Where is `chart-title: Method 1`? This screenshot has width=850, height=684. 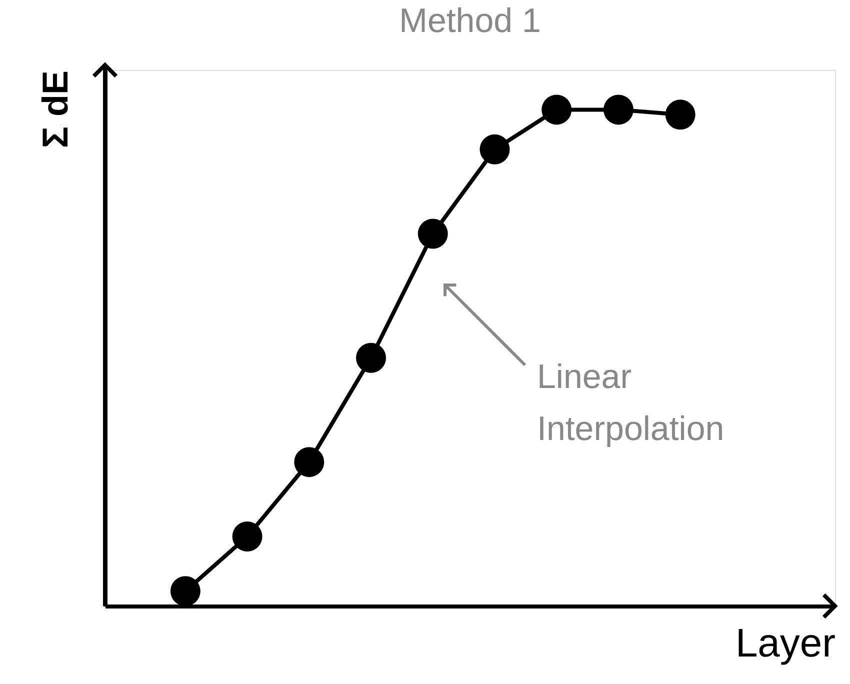
chart-title: Method 1 is located at coordinates (470, 21).